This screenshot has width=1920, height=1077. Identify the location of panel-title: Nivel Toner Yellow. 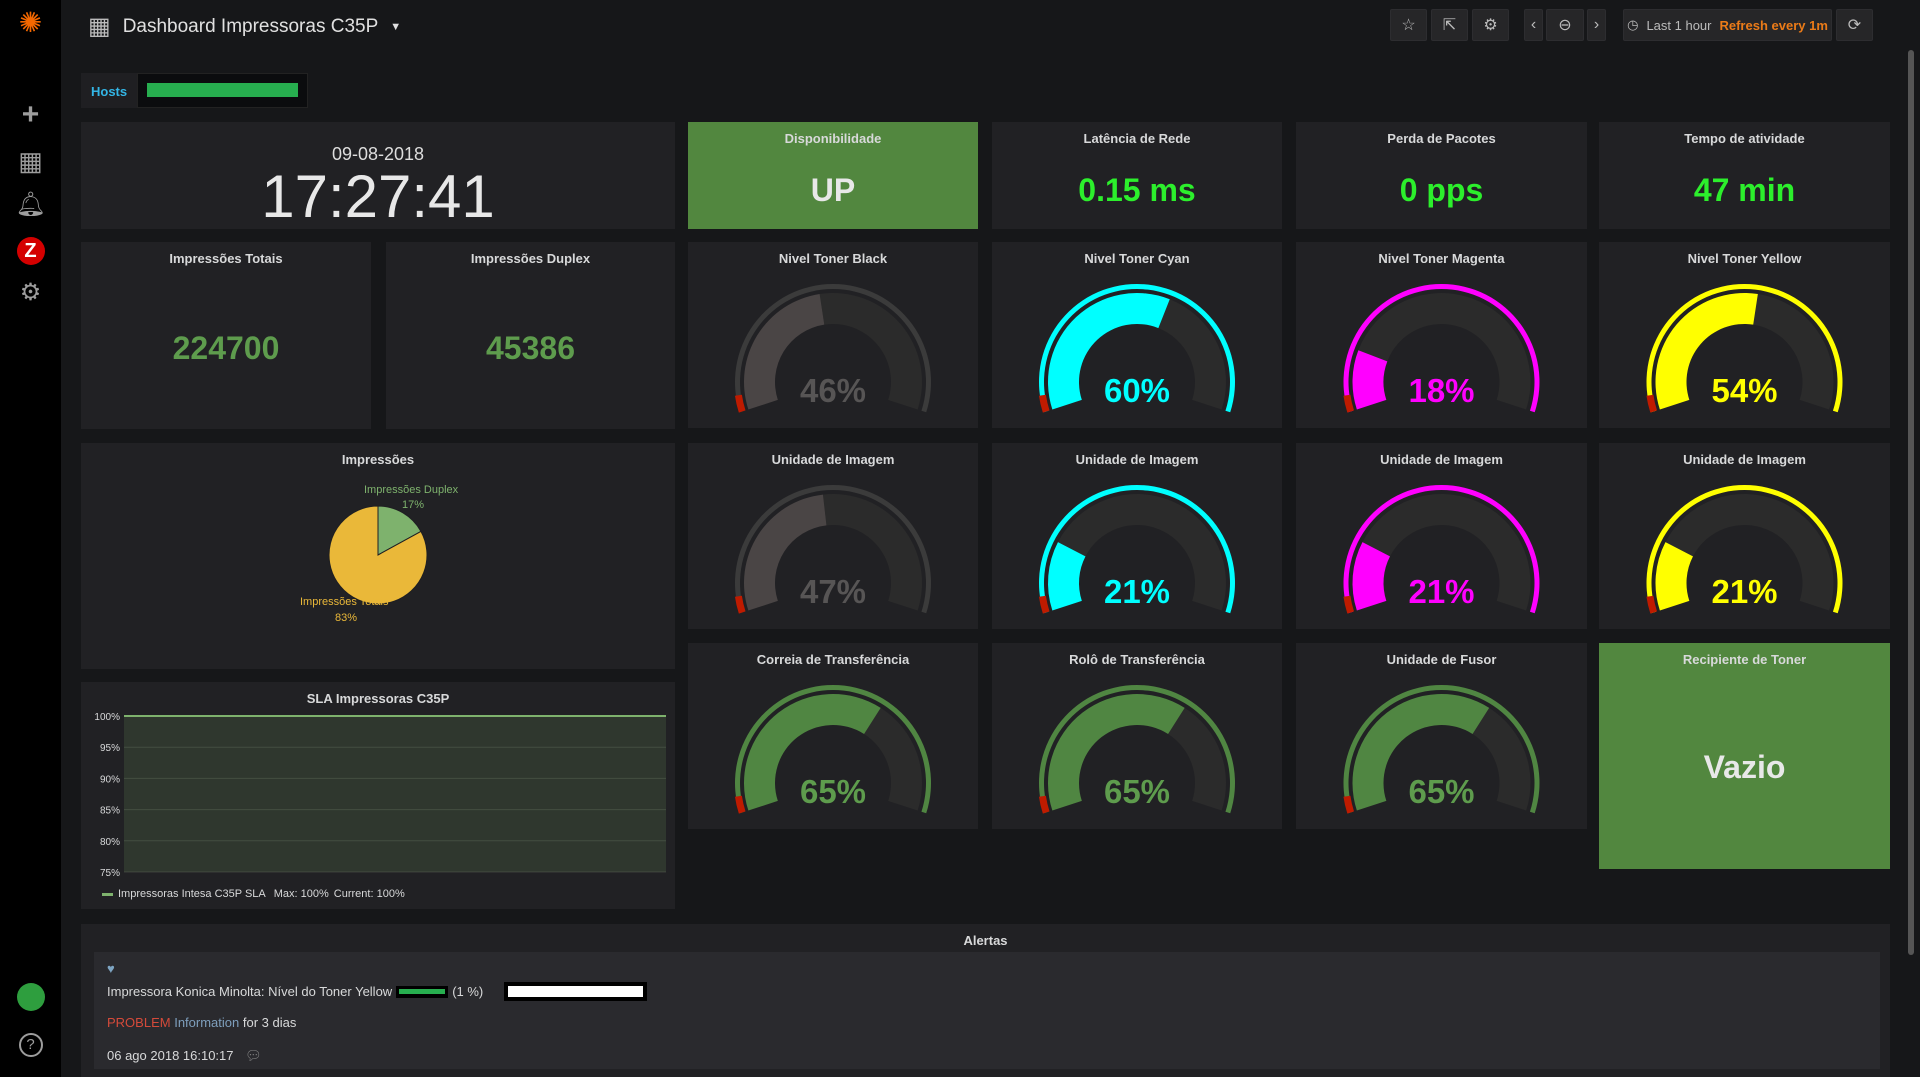
(1744, 258).